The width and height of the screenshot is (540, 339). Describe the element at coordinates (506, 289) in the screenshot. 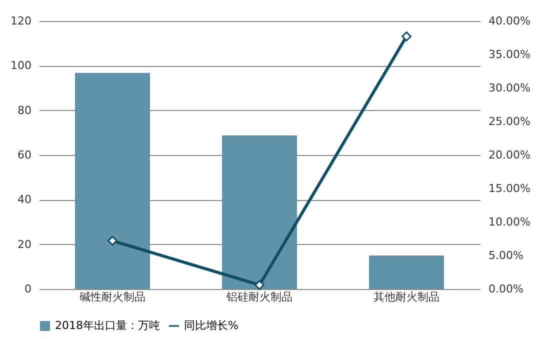

I see `y2-tick-label: 0.00%` at that location.